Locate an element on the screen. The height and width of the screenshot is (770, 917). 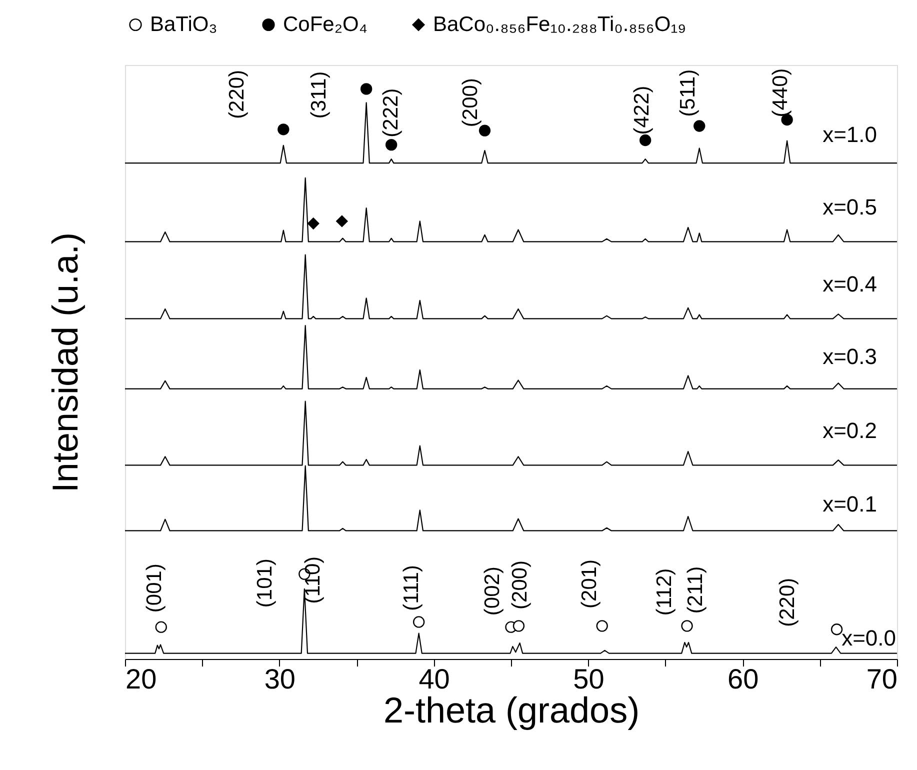
x-tick-label: 60 is located at coordinates (743, 679).